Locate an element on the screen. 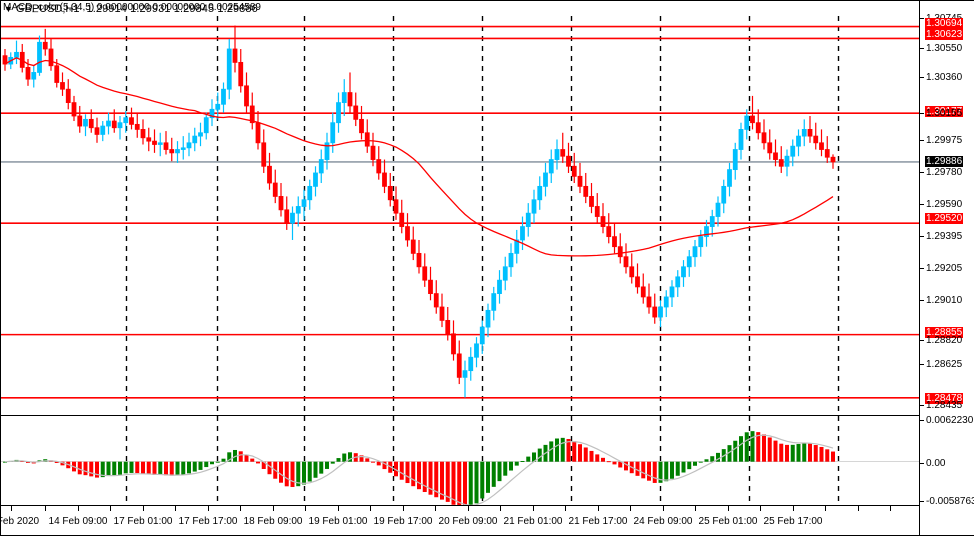  price-axis-label: 1.29205 is located at coordinates (944, 268).